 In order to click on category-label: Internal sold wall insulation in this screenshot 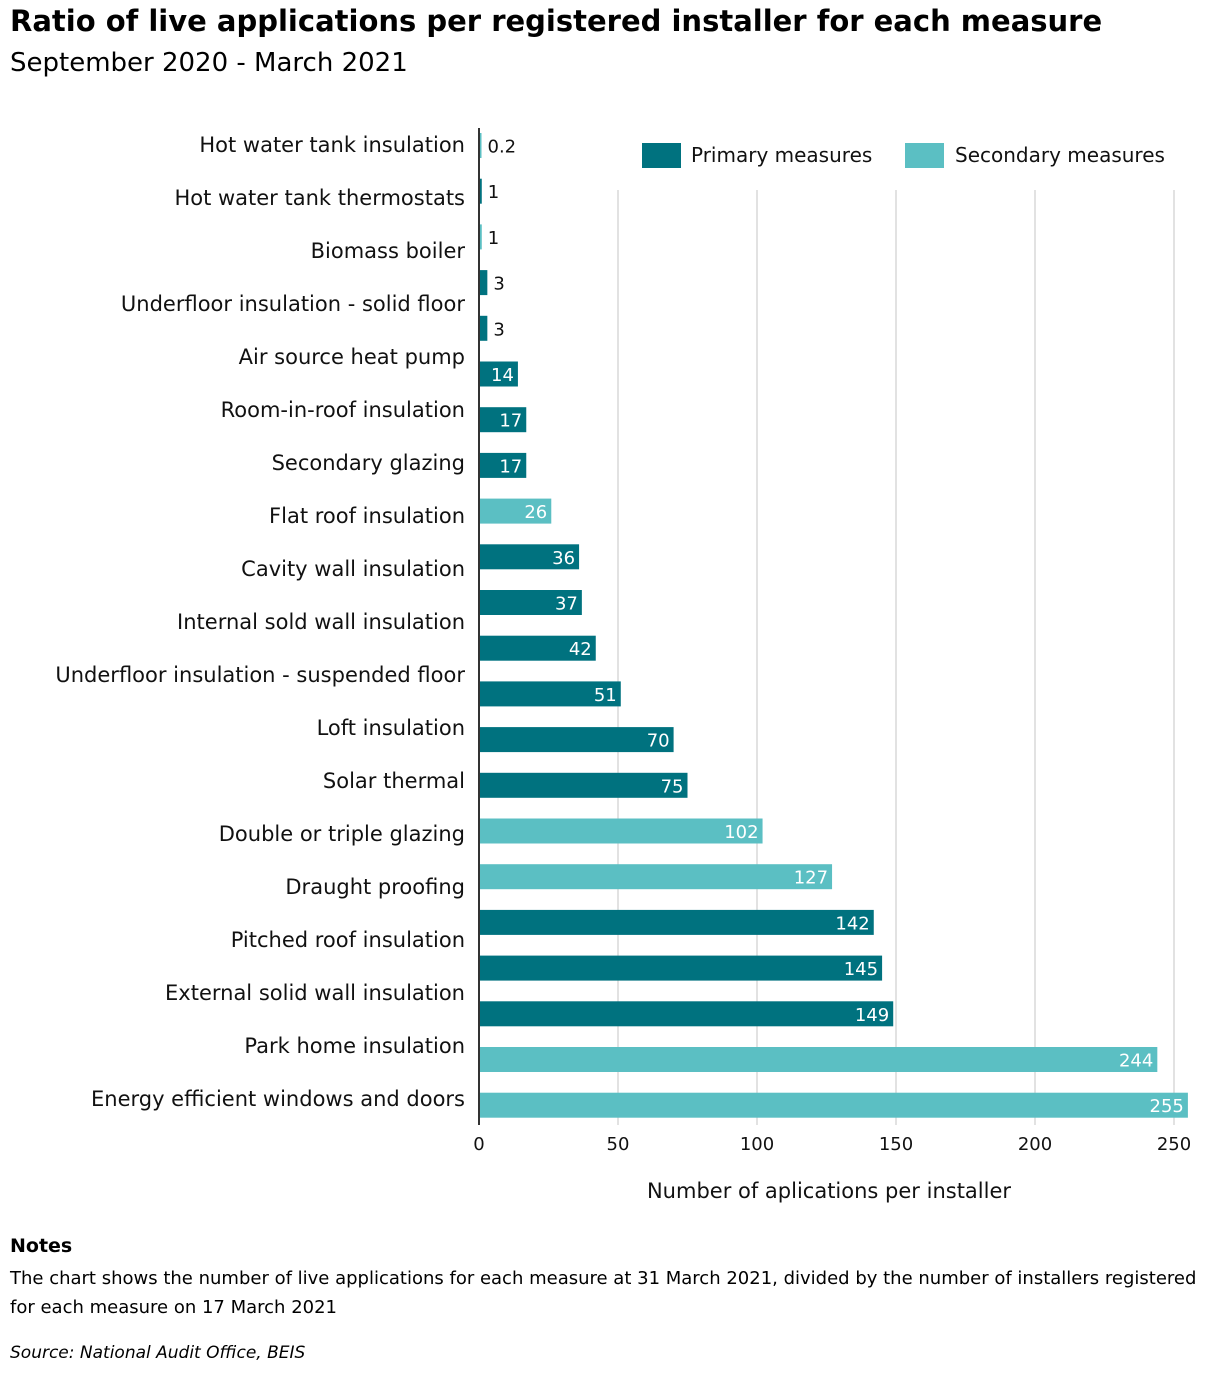, I will do `click(321, 622)`.